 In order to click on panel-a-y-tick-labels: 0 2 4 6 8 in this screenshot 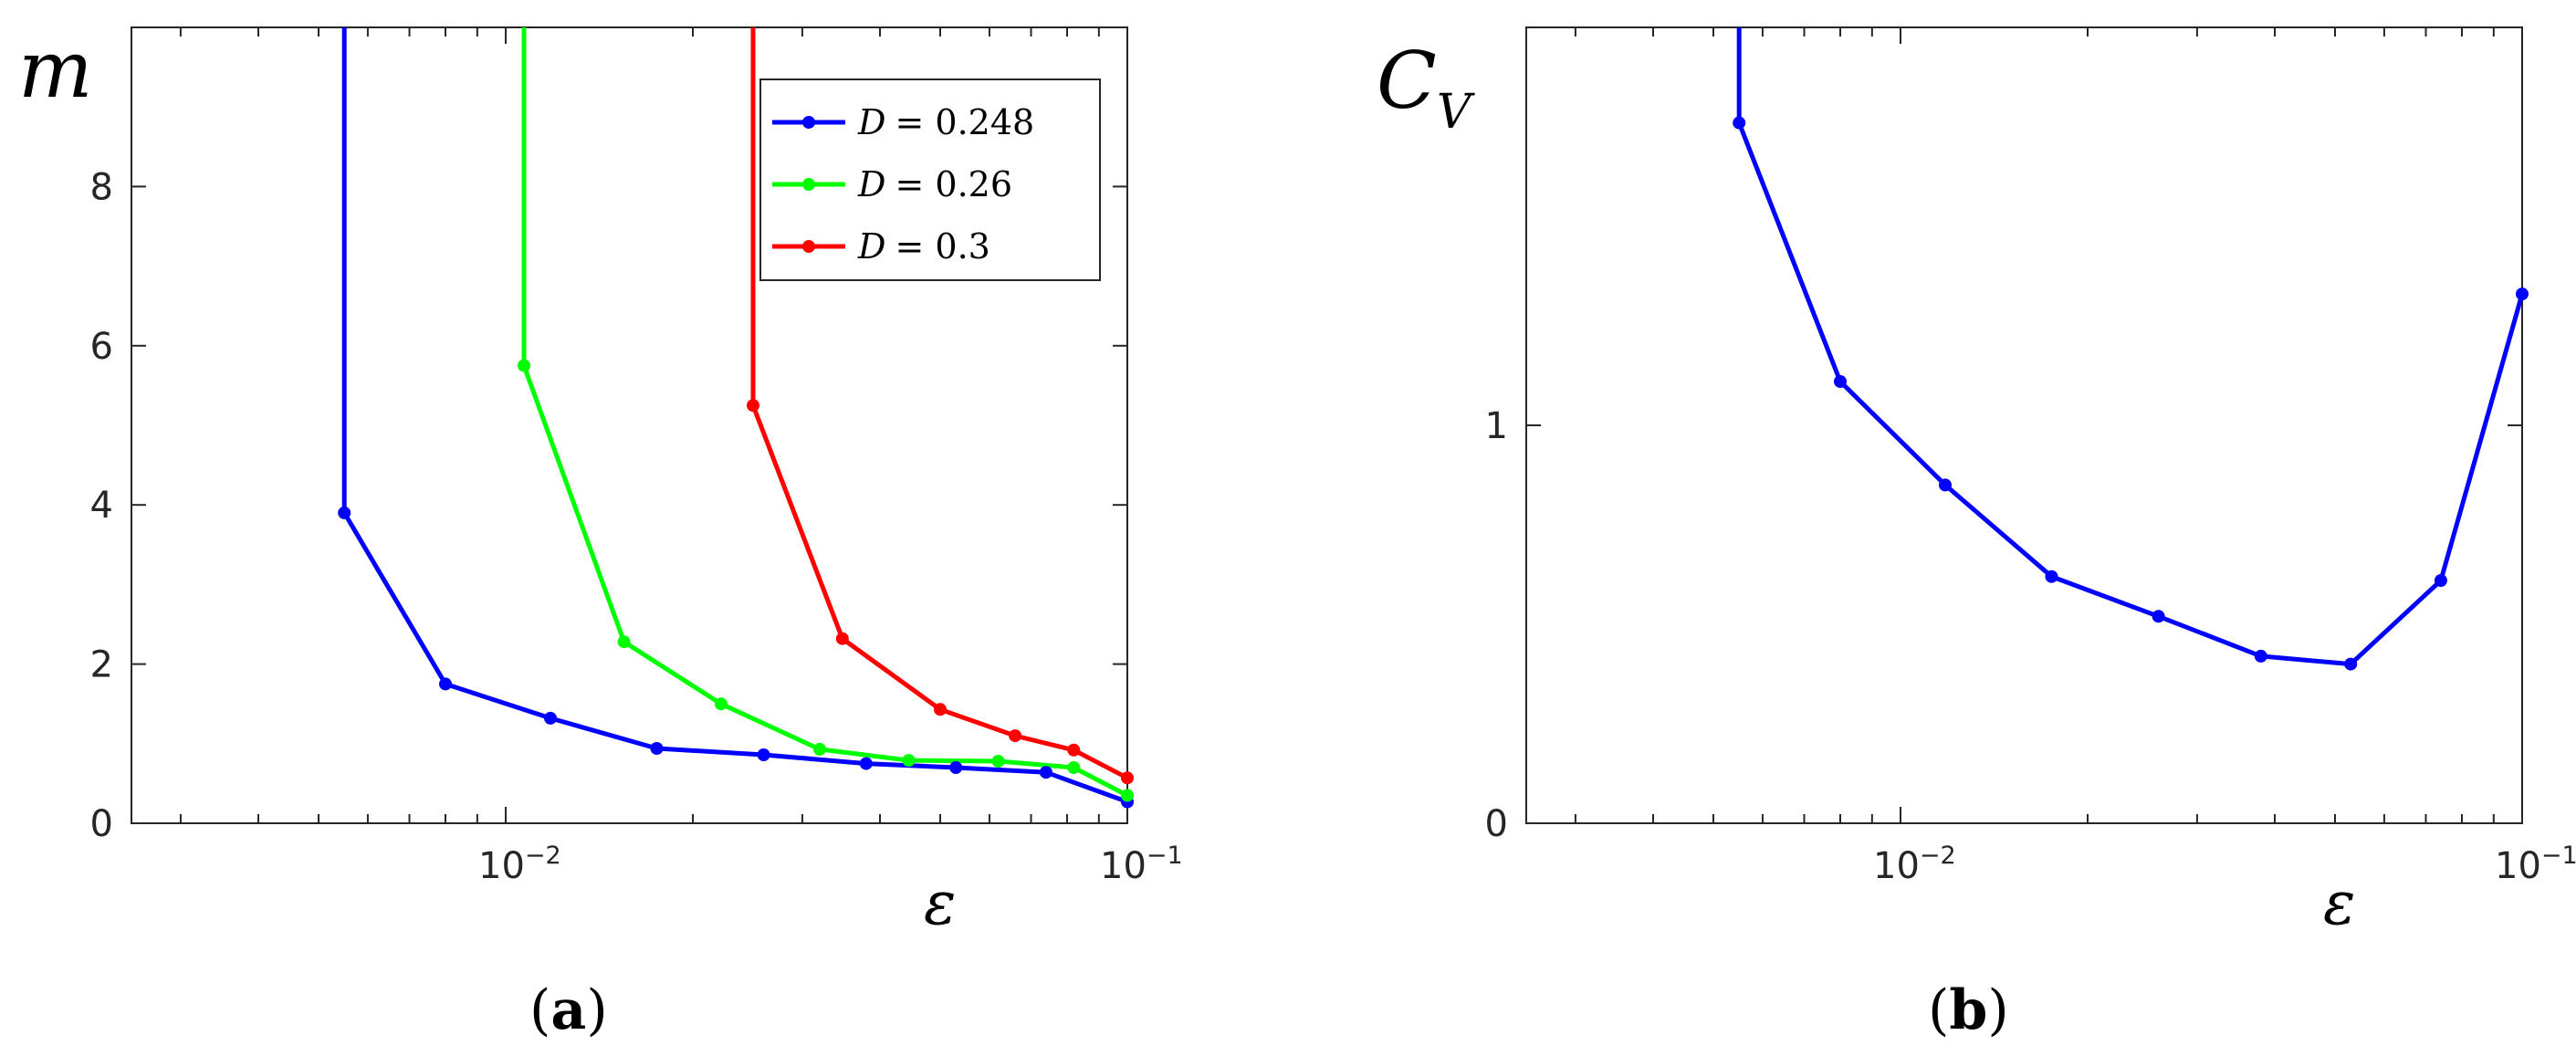, I will do `click(102, 506)`.